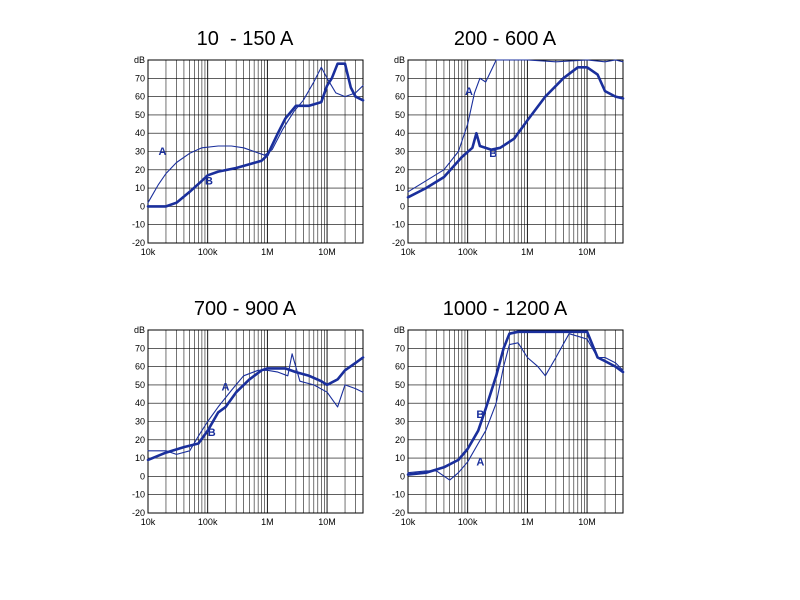  Describe the element at coordinates (505, 39) in the screenshot. I see `chart-title: 200 - 600 A` at that location.